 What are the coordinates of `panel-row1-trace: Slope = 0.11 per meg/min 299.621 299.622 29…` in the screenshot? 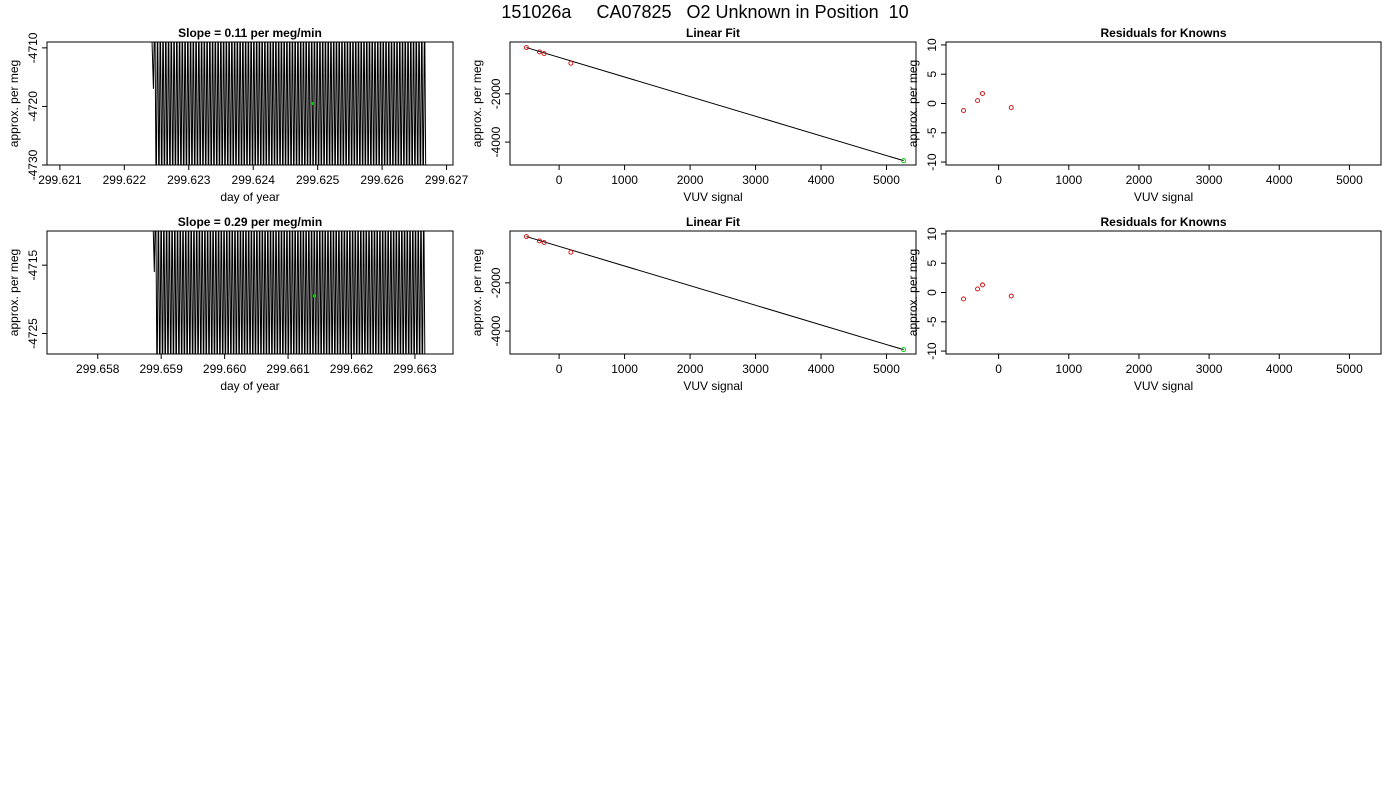 It's located at (238, 115).